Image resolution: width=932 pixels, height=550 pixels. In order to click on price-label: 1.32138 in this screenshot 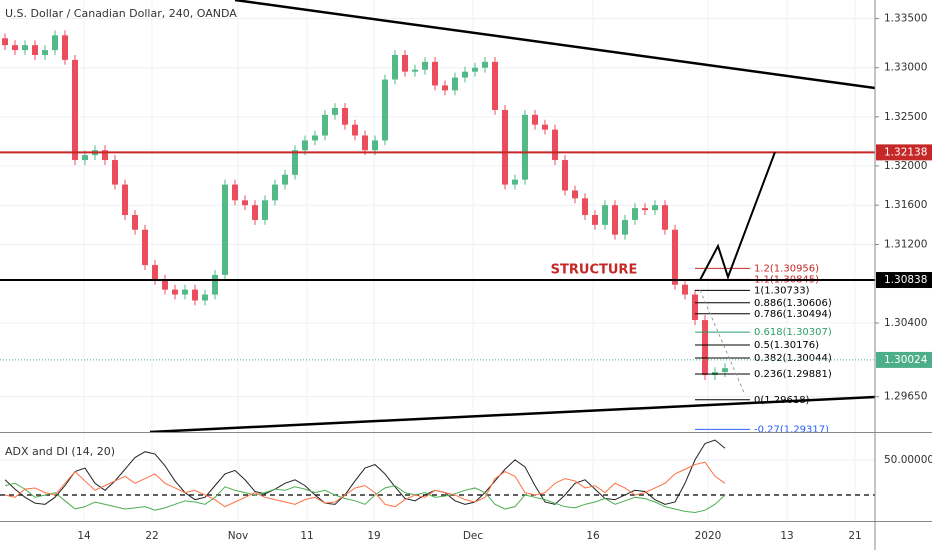, I will do `click(905, 152)`.